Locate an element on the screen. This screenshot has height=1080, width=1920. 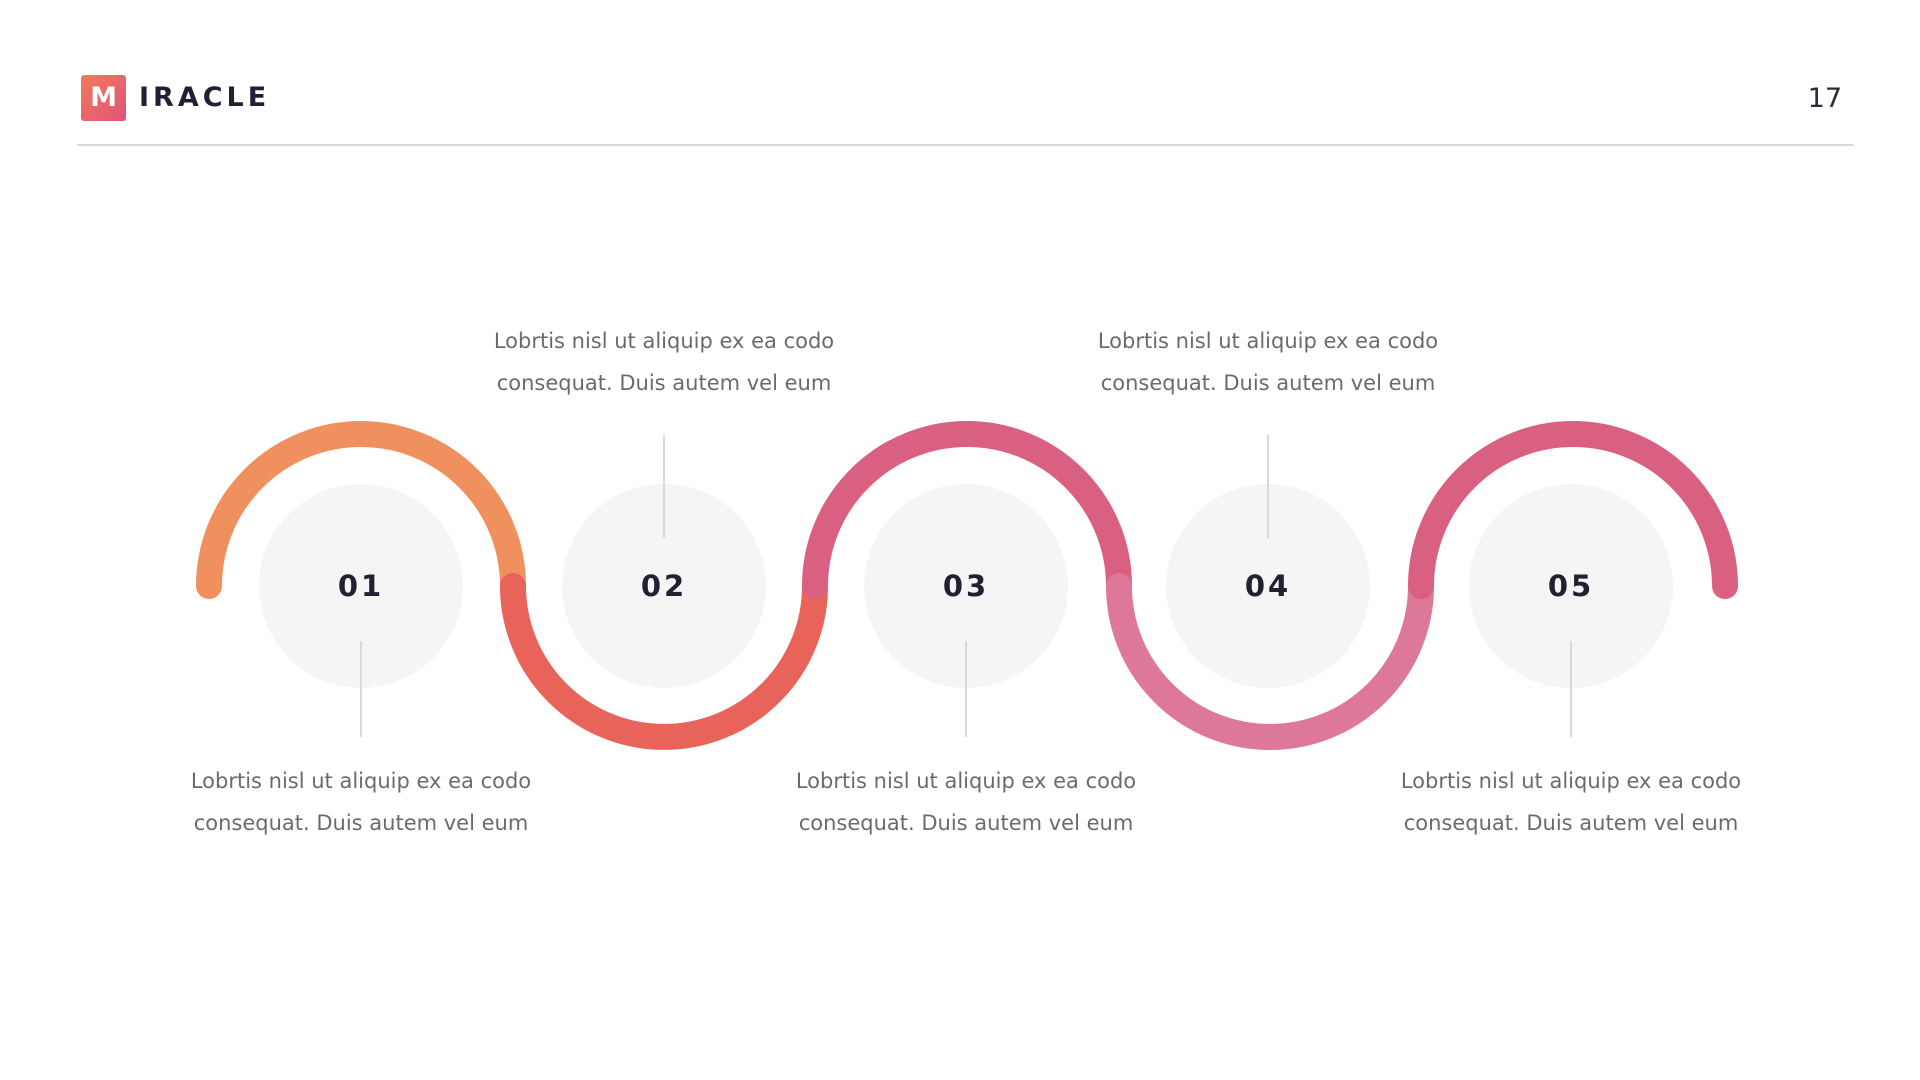
step-3-number: 03 is located at coordinates (966, 586).